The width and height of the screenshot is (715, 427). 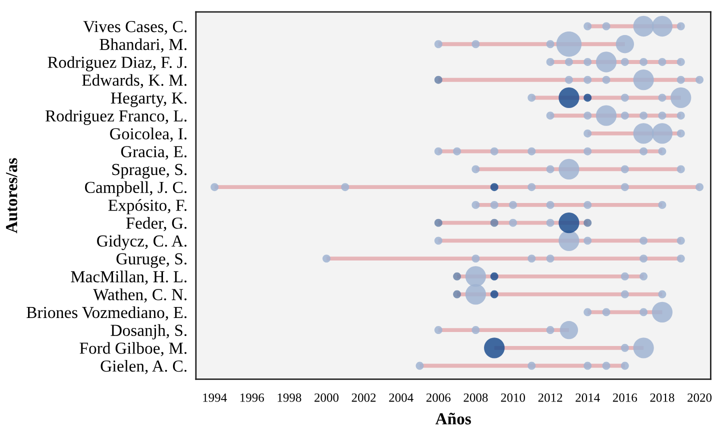 What do you see at coordinates (625, 397) in the screenshot?
I see `x-tick-label: 2016` at bounding box center [625, 397].